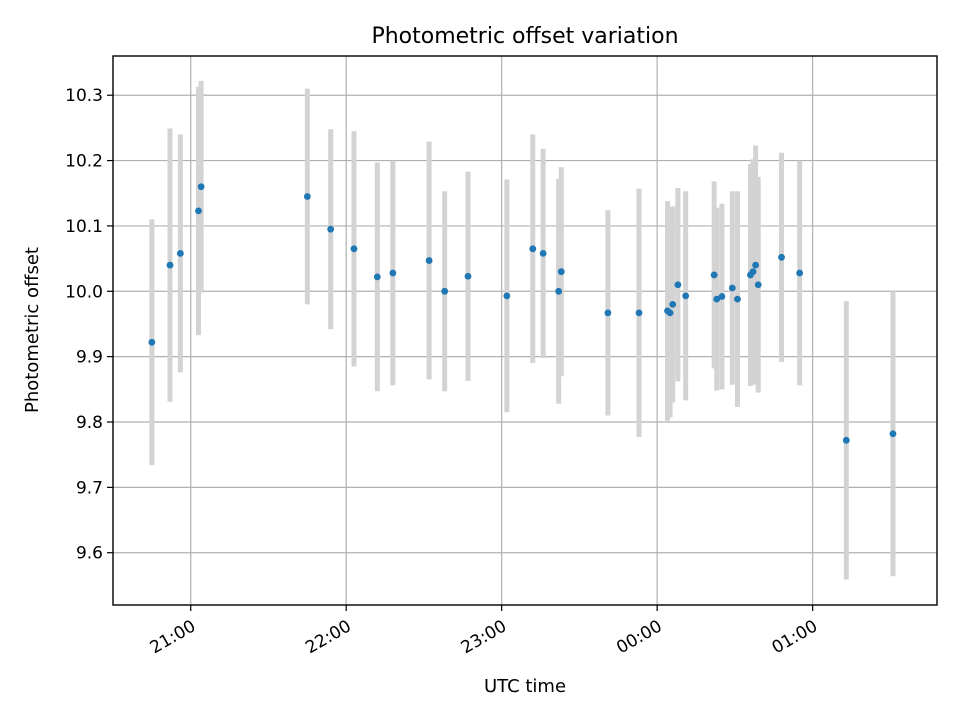  I want to click on chart-title: Photometric offset variation, so click(524, 36).